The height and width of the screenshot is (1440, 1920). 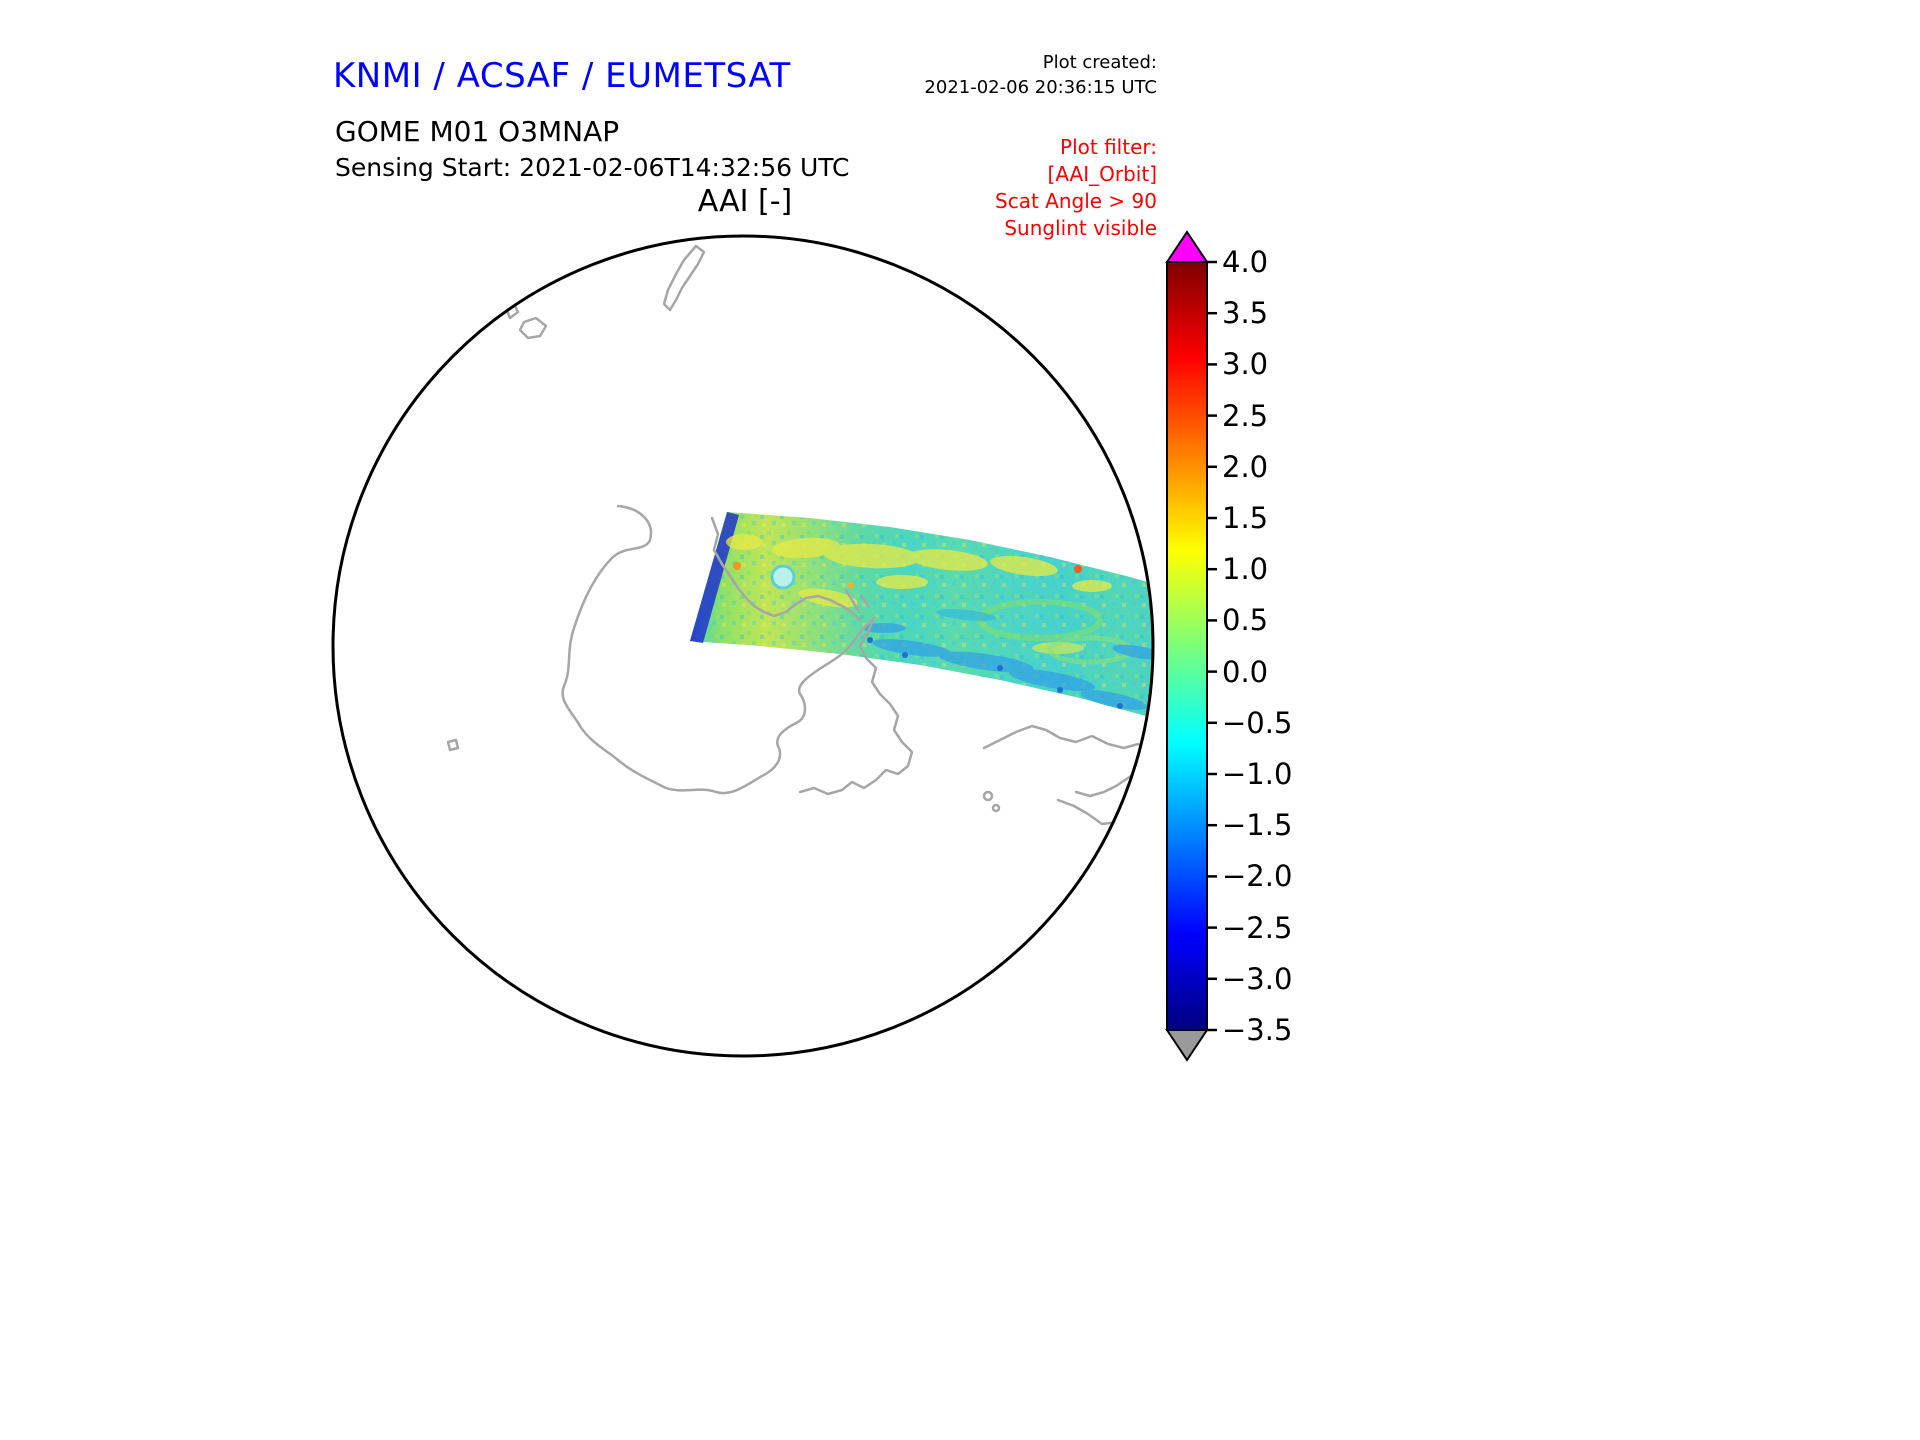 What do you see at coordinates (1187, 646) in the screenshot?
I see `colorbar-gradient` at bounding box center [1187, 646].